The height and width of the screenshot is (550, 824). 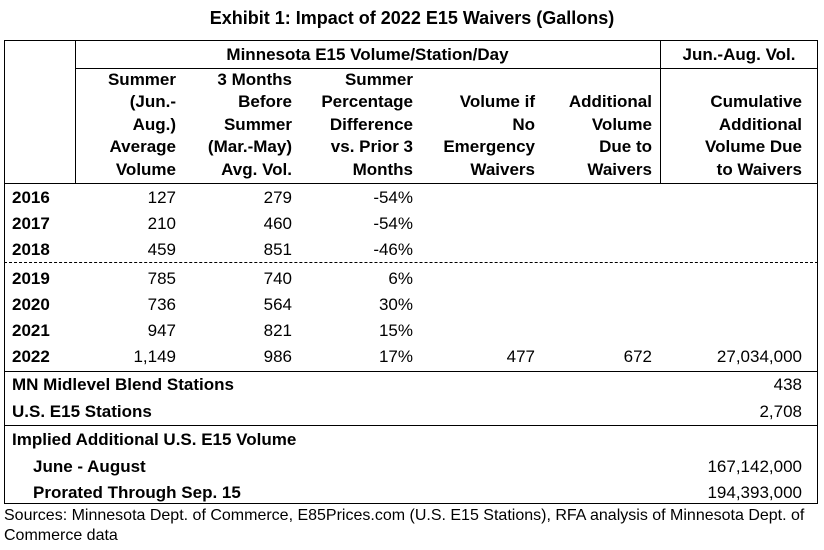 What do you see at coordinates (780, 411) in the screenshot?
I see `us-e15-stations-value: 2,708` at bounding box center [780, 411].